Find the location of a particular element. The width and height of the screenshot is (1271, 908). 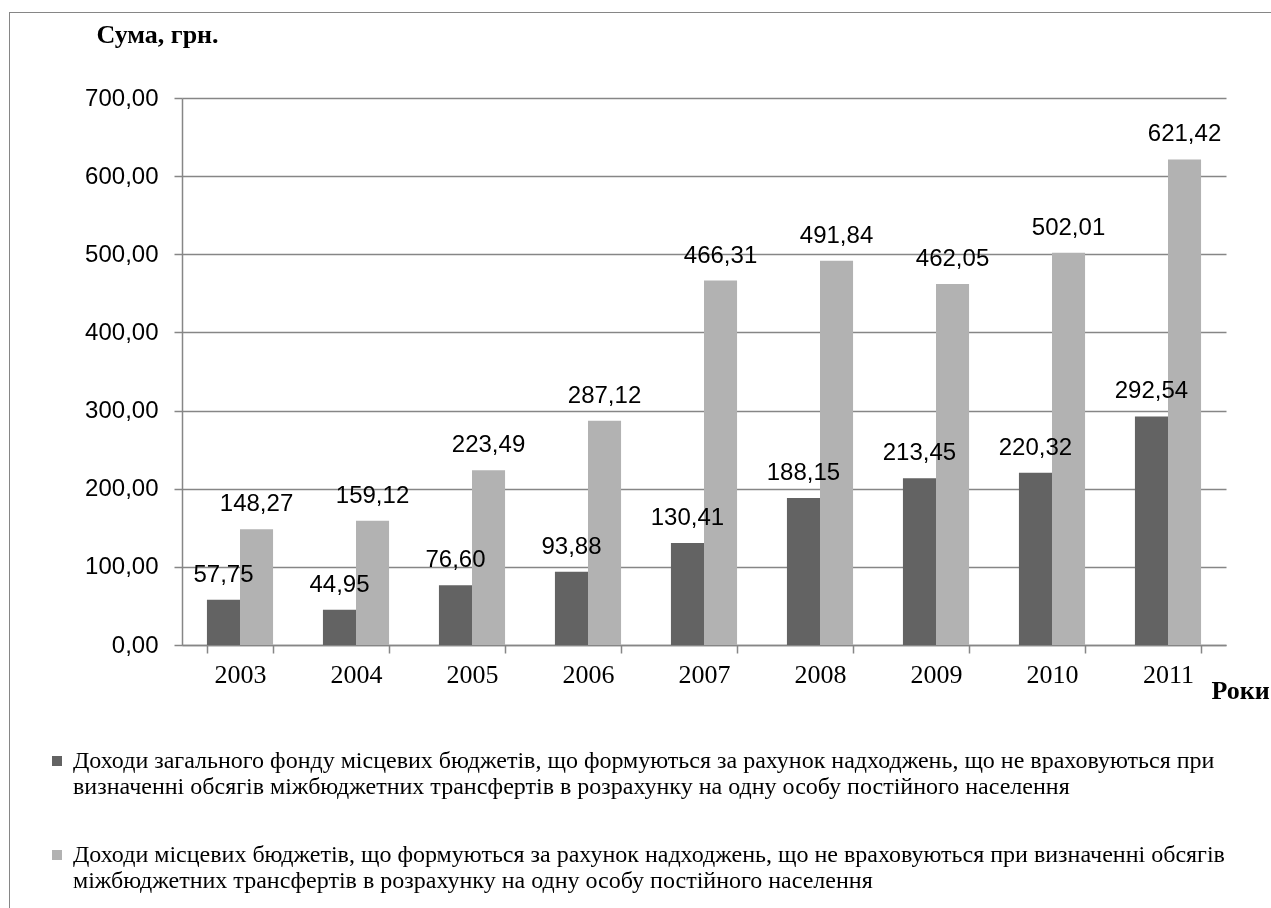

data-label: 76,60 is located at coordinates (455, 559).